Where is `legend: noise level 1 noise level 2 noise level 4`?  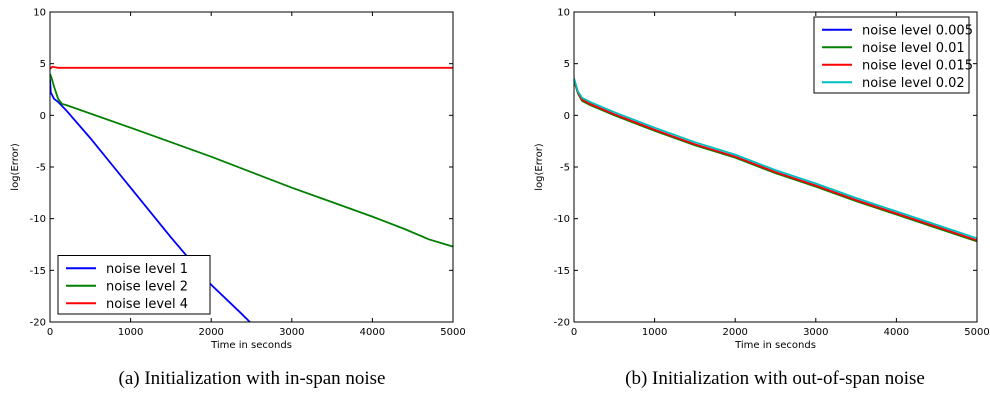
legend: noise level 1 noise level 2 noise level 4 is located at coordinates (134, 285).